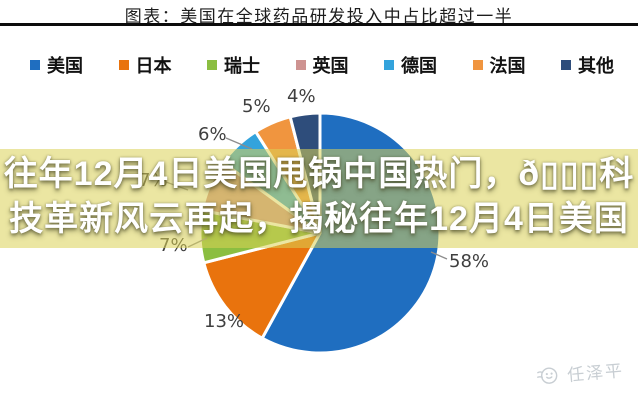 This screenshot has width=638, height=400. What do you see at coordinates (469, 261) in the screenshot?
I see `pie-percentage-label-0: 58%` at bounding box center [469, 261].